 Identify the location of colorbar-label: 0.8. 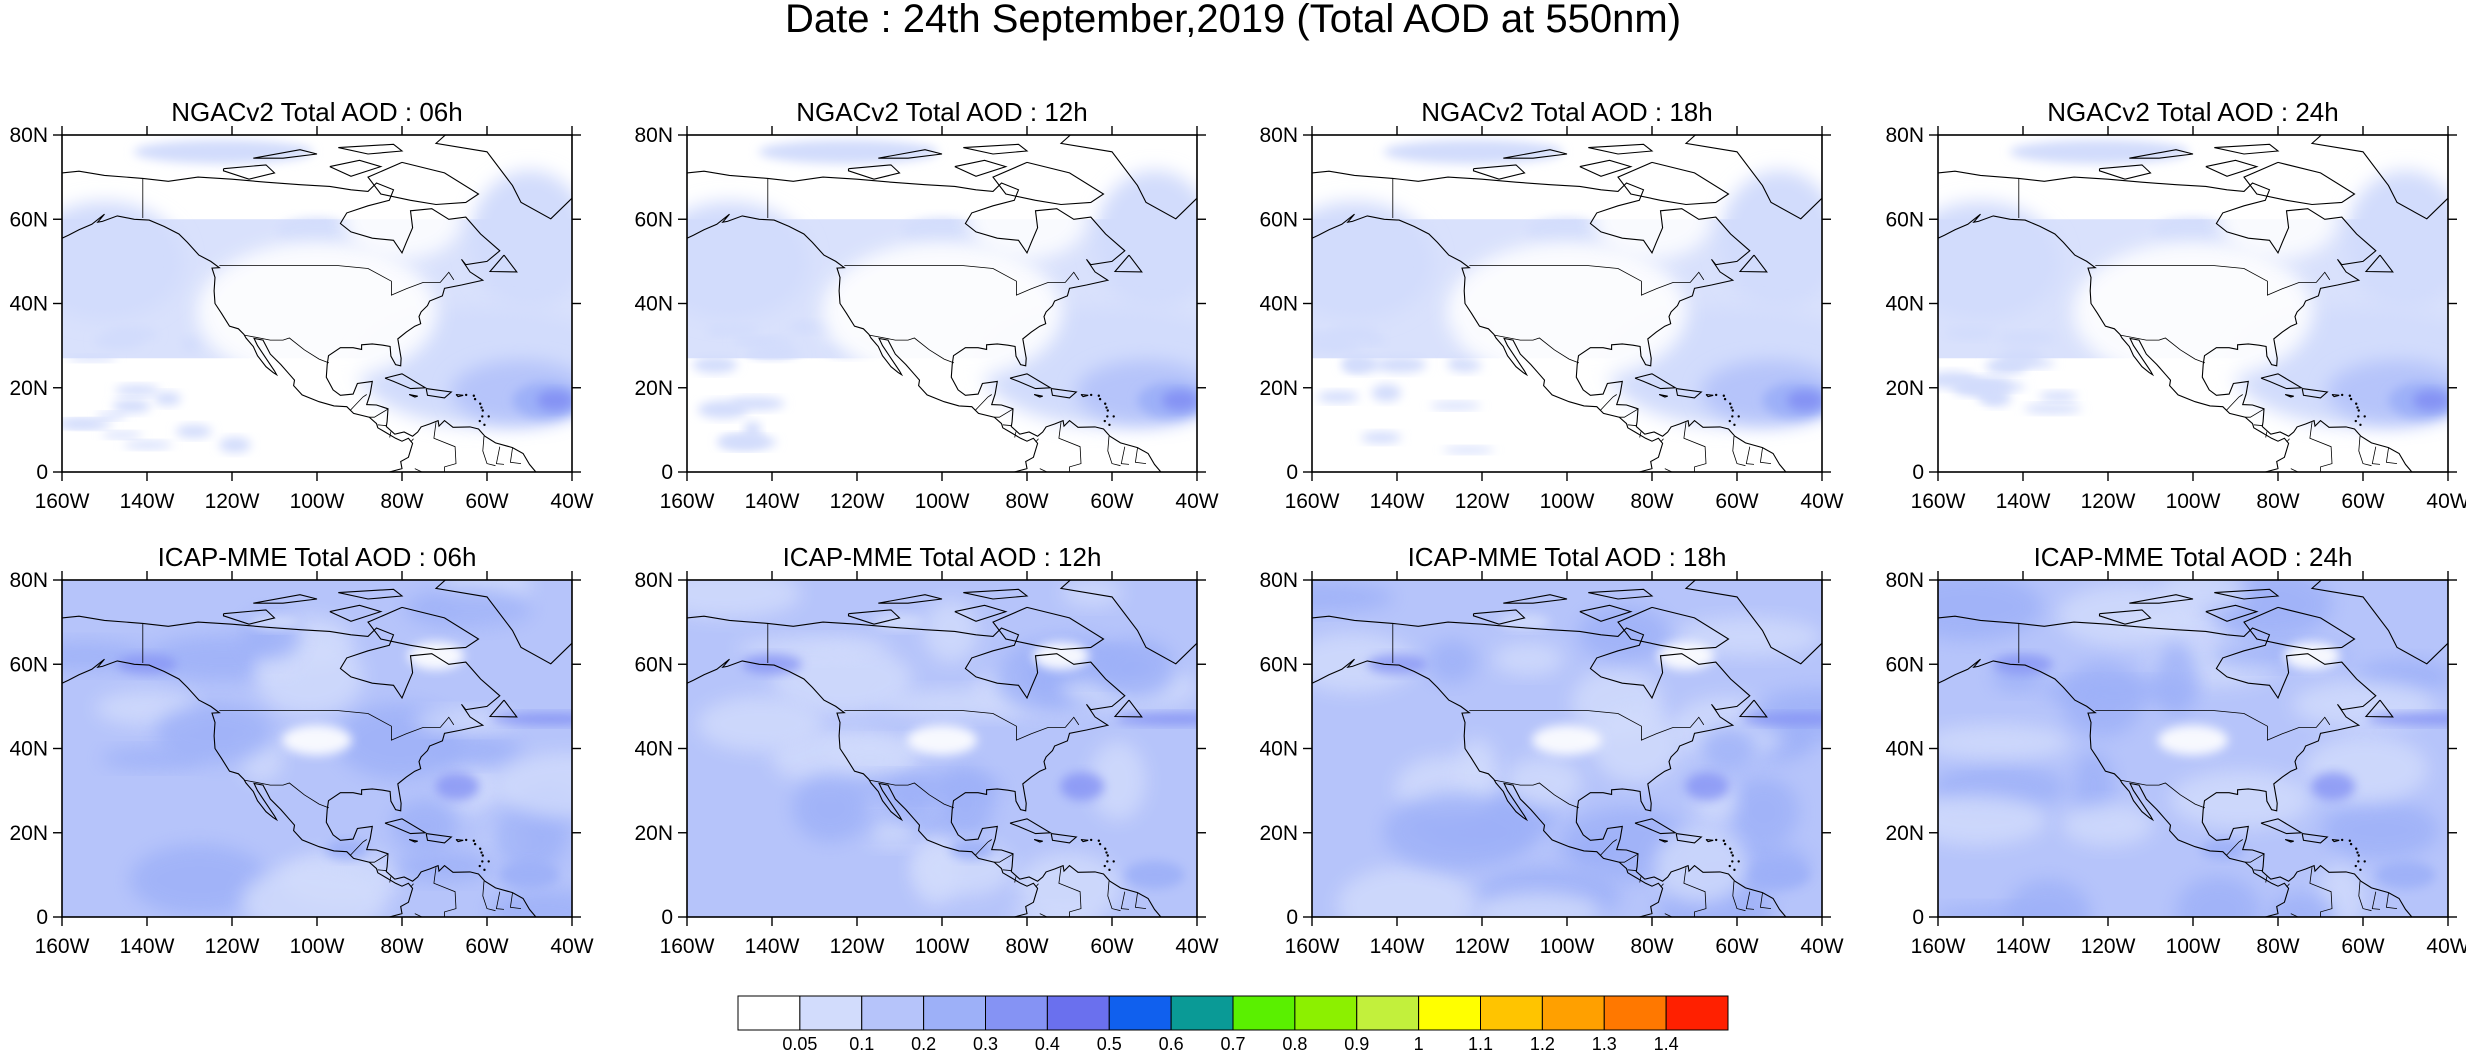
(1294, 1044).